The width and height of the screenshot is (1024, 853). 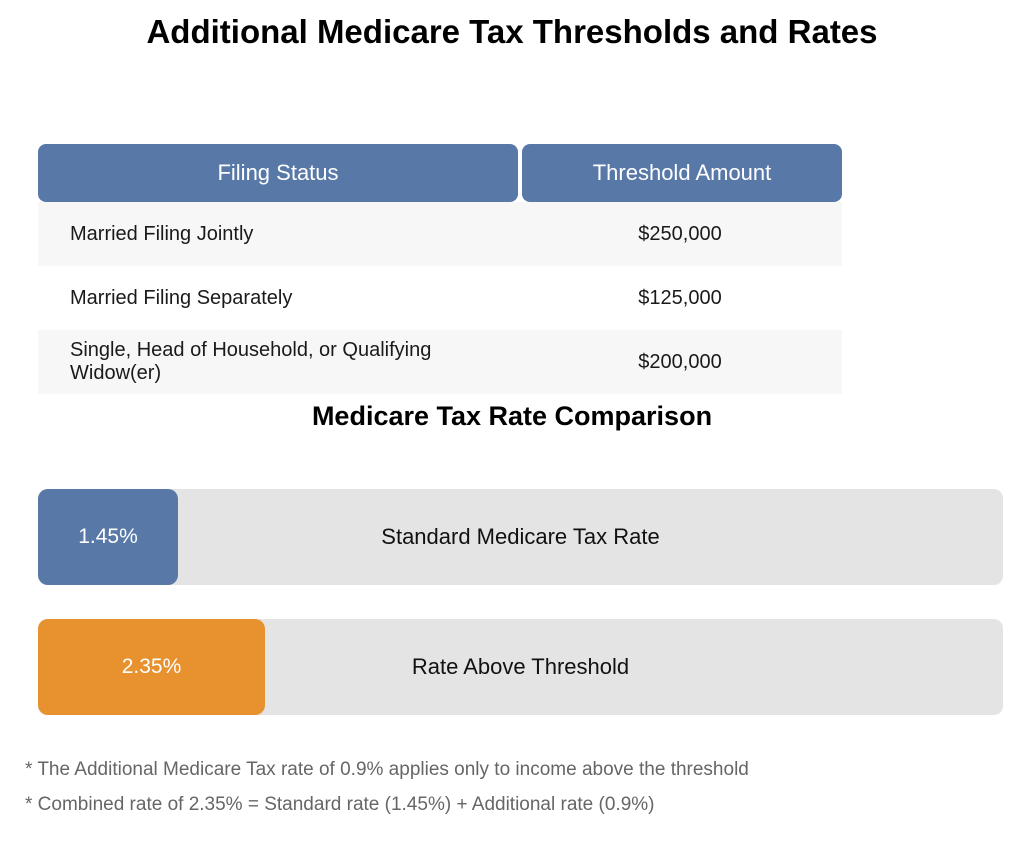 I want to click on bar-standard-medicare-rate: 1.45% Standard Medicare Tax Rate, so click(x=520, y=537).